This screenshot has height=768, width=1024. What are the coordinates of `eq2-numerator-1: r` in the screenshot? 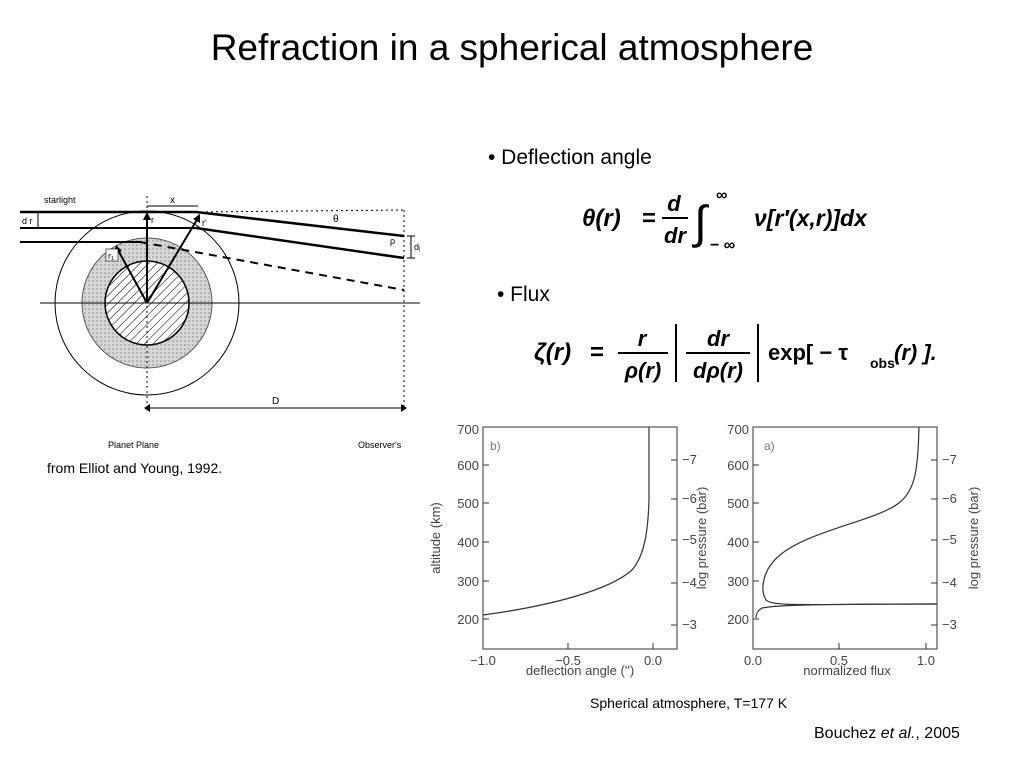 It's located at (643, 338).